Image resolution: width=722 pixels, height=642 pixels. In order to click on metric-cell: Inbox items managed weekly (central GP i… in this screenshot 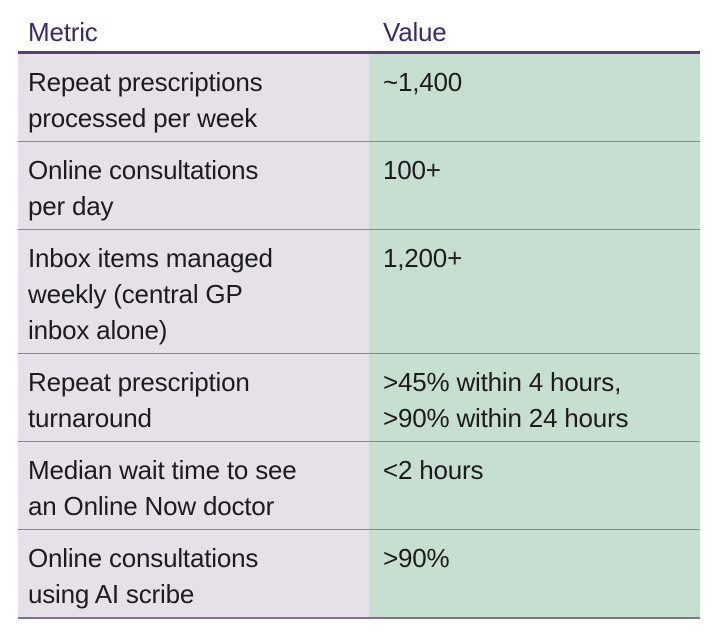, I will do `click(193, 291)`.